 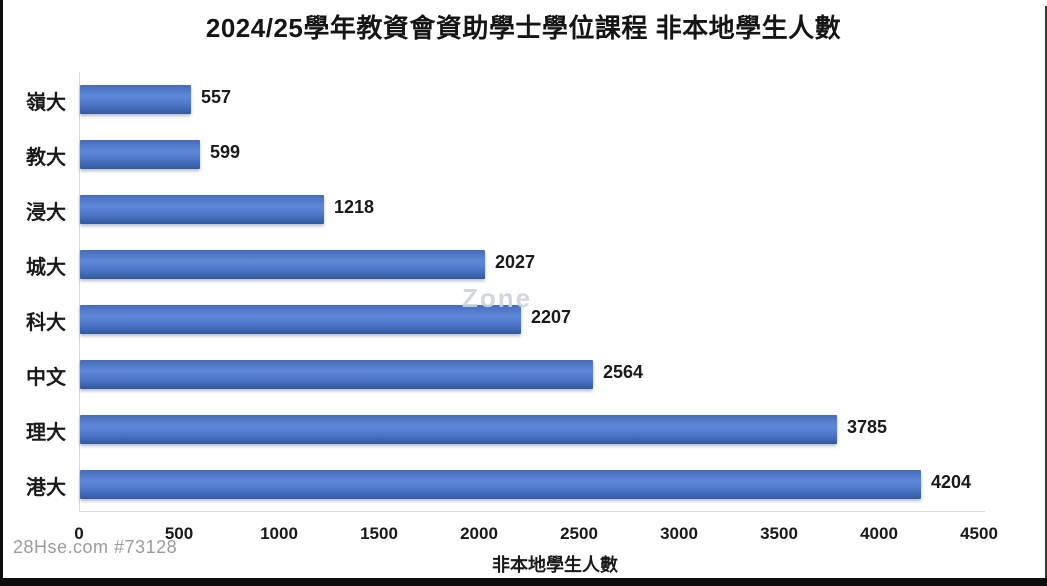 What do you see at coordinates (79, 292) in the screenshot?
I see `y-axis-line` at bounding box center [79, 292].